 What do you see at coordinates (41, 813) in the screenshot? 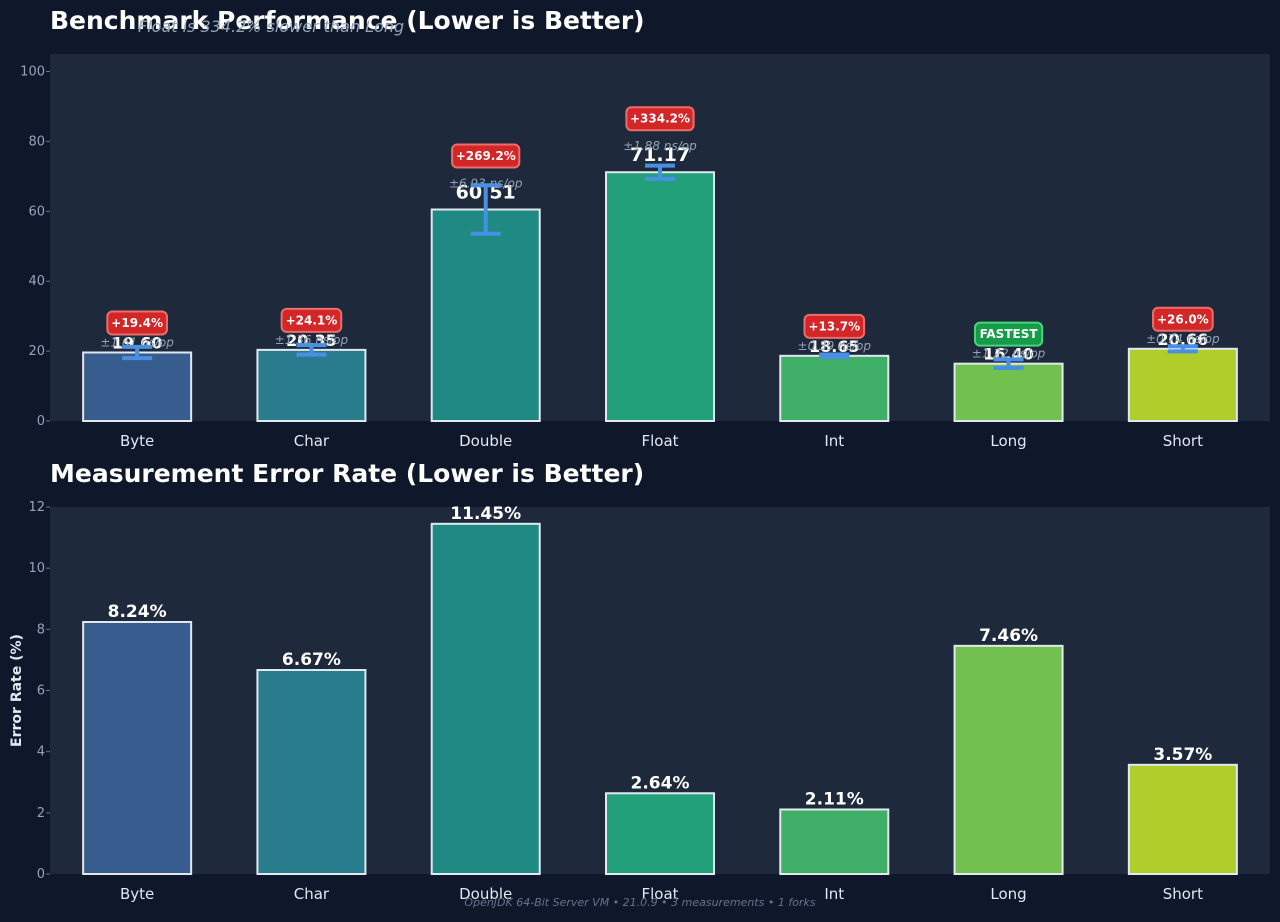
I see `y-tick-label: 2` at bounding box center [41, 813].